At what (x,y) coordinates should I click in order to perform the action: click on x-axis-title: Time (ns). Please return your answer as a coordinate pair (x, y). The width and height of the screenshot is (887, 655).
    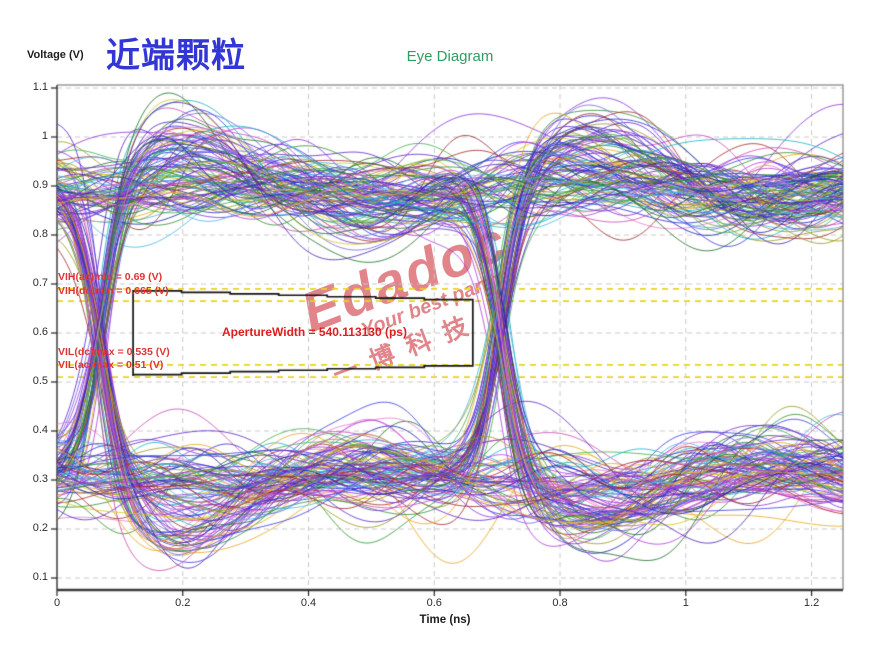
    Looking at the image, I should click on (445, 620).